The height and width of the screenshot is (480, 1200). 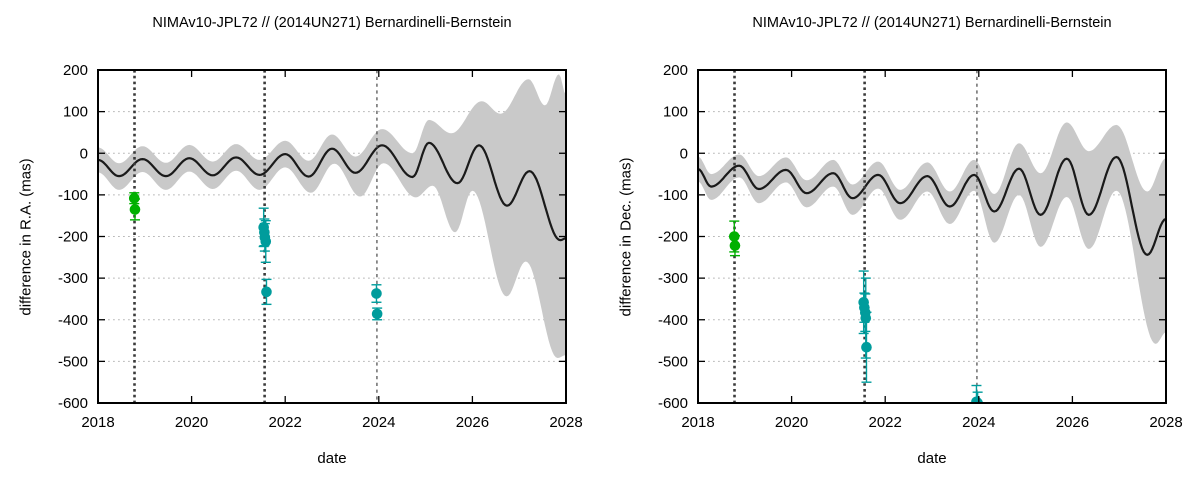 I want to click on y-axis-label: difference in Dec. (mas), so click(x=626, y=237).